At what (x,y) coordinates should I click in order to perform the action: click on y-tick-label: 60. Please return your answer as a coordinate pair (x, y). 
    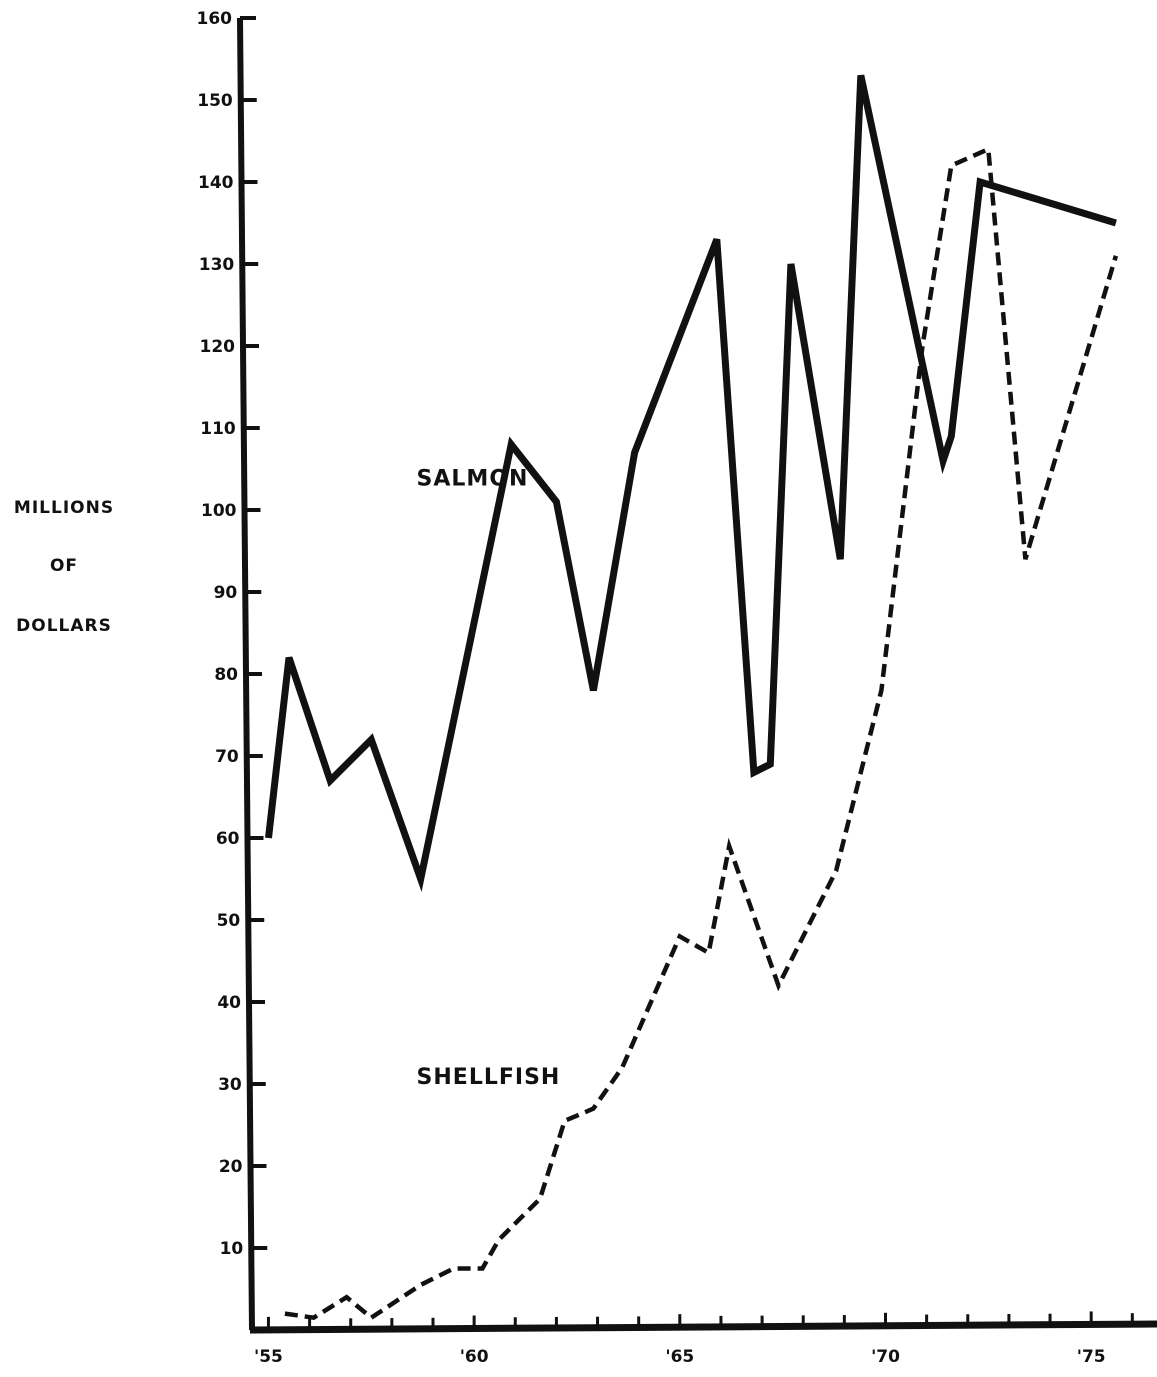
    Looking at the image, I should click on (228, 839).